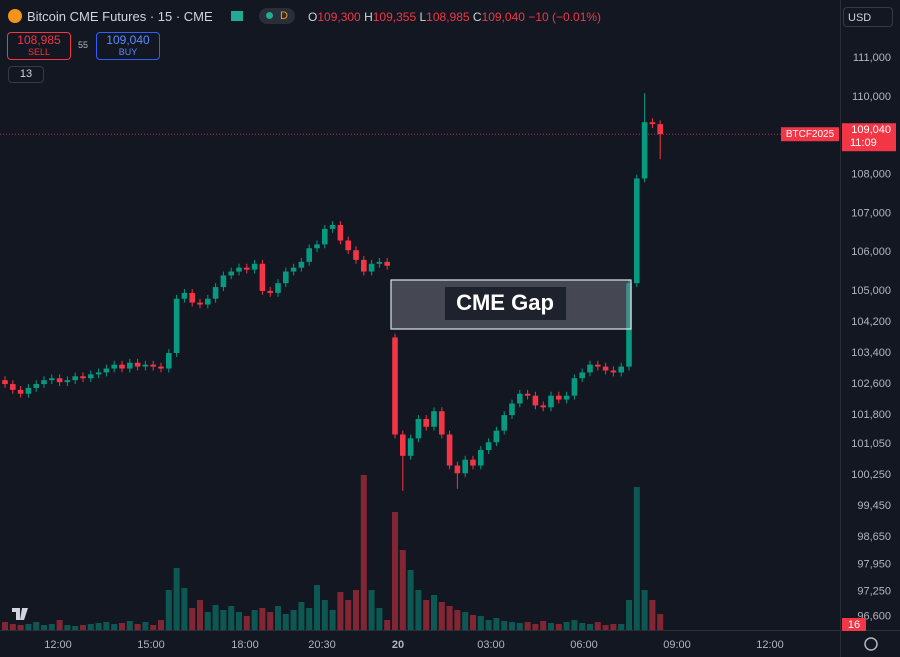 The image size is (900, 657). What do you see at coordinates (854, 625) in the screenshot?
I see `volume-tag-label: 16` at bounding box center [854, 625].